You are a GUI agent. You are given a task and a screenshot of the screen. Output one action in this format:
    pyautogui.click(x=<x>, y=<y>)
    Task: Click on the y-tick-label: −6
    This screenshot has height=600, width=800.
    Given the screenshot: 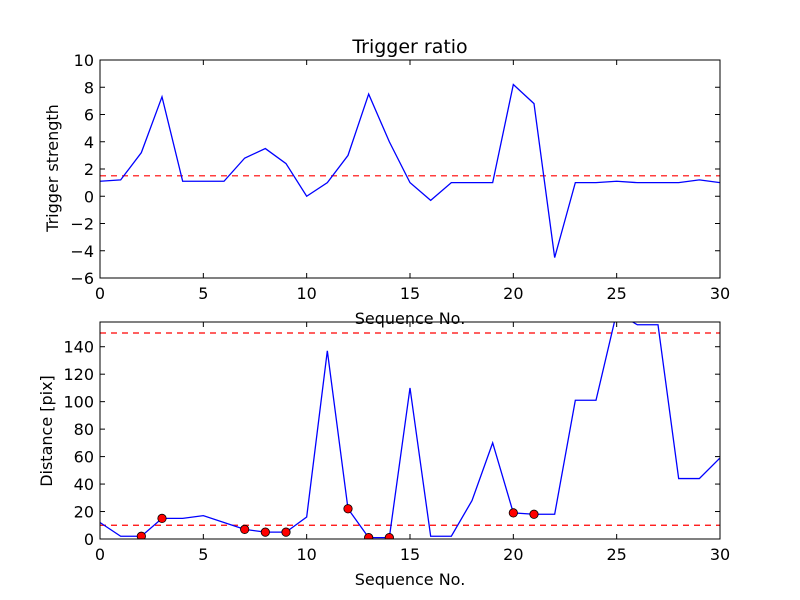 What is the action you would take?
    pyautogui.click(x=82, y=278)
    